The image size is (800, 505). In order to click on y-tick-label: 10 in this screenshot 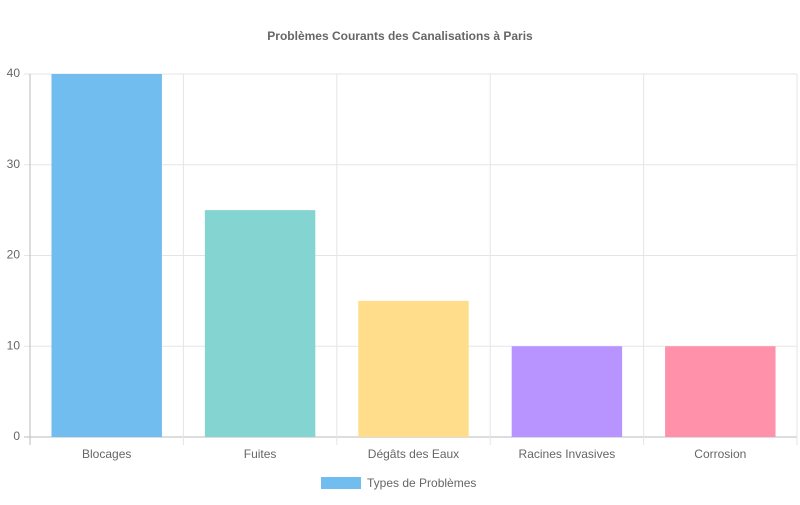, I will do `click(14, 345)`.